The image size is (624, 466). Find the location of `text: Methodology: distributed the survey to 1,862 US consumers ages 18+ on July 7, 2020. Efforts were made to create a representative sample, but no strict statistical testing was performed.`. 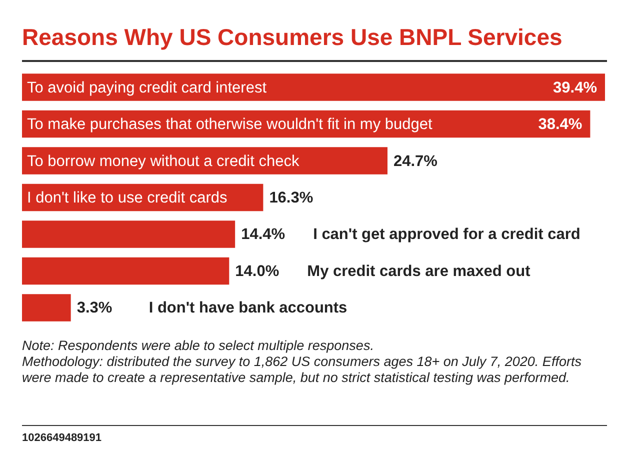

text: Methodology: distributed the survey to 1,862 US consumers ages 18+ on July 7, 2020. Efforts were made to create a representative sample, but no strict statistical testing was performed. is located at coordinates (302, 370).